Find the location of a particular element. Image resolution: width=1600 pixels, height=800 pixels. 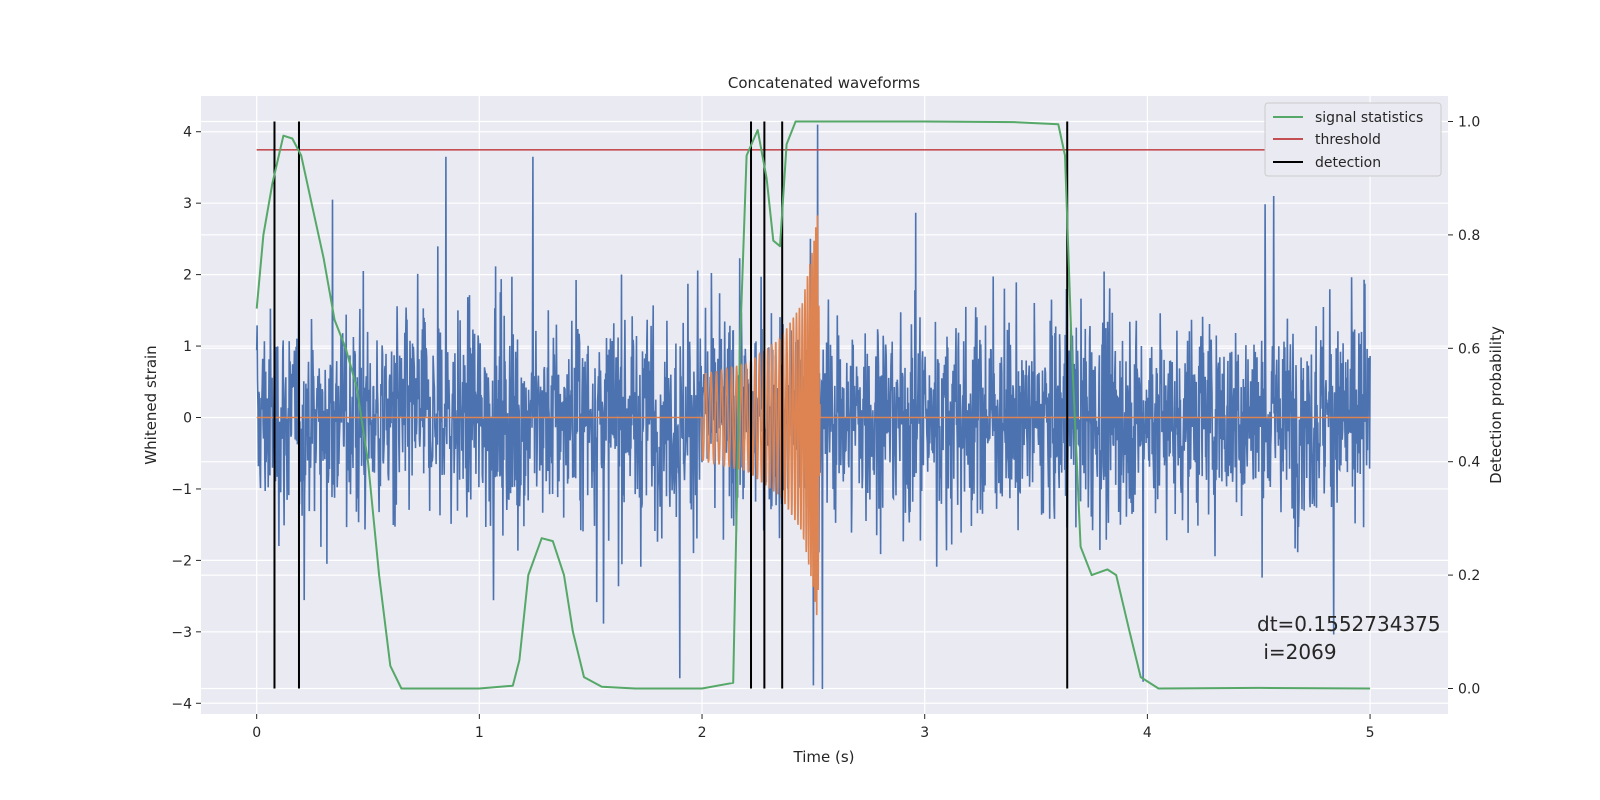

x-tick-label: 1 is located at coordinates (479, 733).